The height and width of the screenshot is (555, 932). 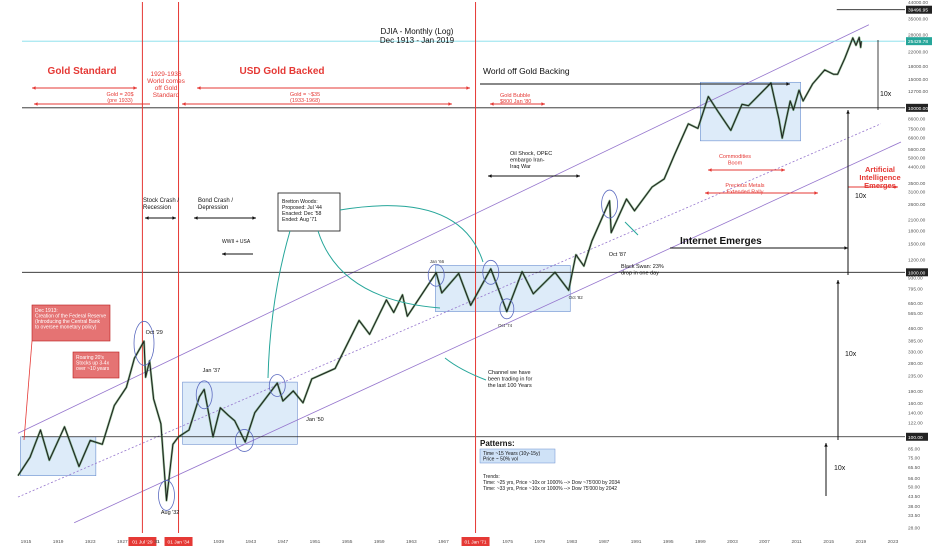 I want to click on y-tick-21: 795.00, so click(x=915, y=290).